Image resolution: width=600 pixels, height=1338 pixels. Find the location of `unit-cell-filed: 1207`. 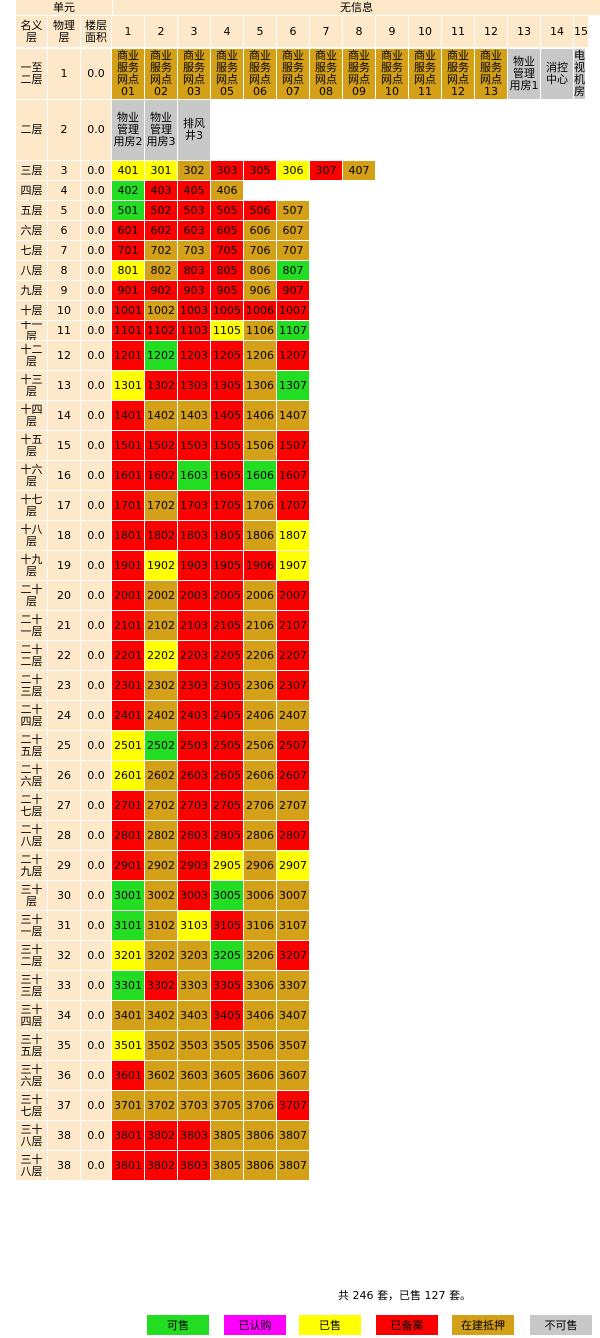

unit-cell-filed: 1207 is located at coordinates (293, 355).